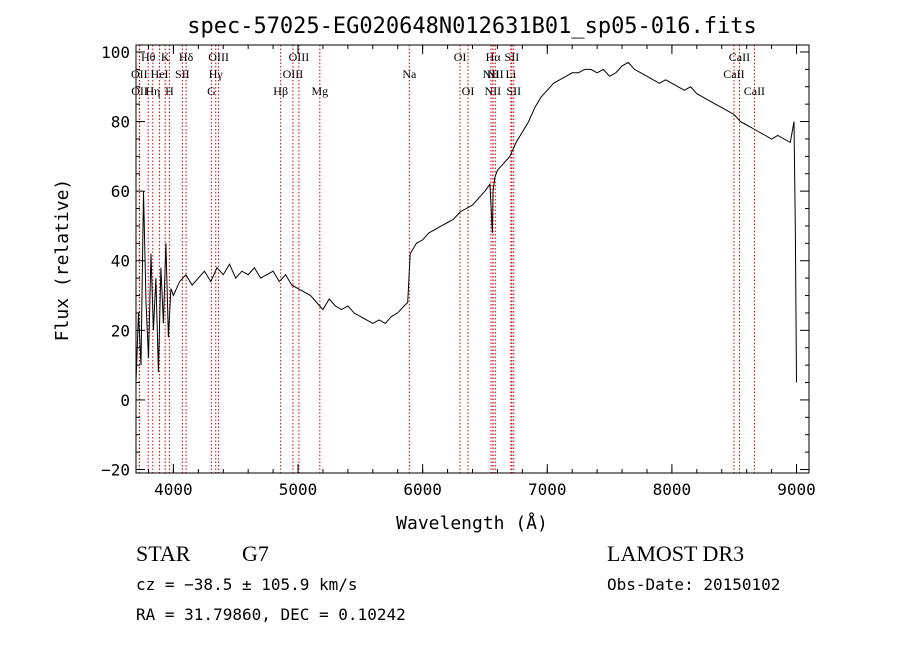 Image resolution: width=900 pixels, height=649 pixels. What do you see at coordinates (675, 553) in the screenshot?
I see `survey-name: LAMOST DR3` at bounding box center [675, 553].